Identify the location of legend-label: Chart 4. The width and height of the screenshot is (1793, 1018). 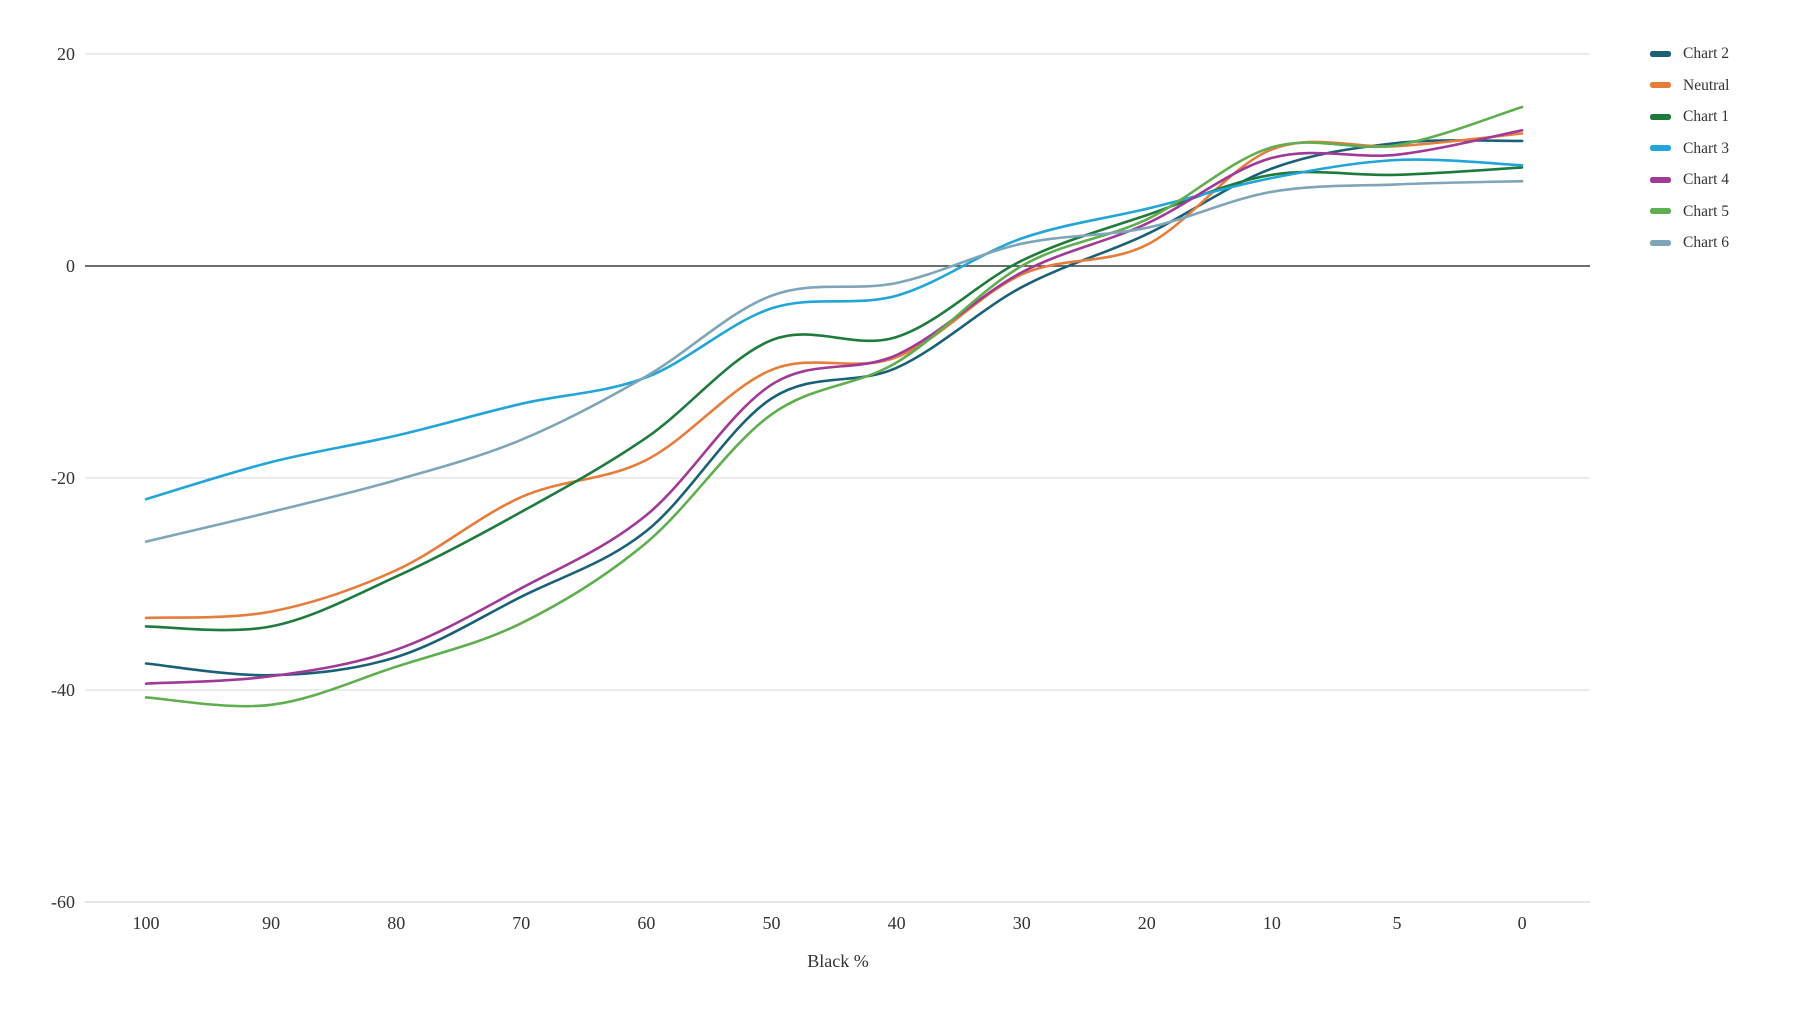
(1706, 179).